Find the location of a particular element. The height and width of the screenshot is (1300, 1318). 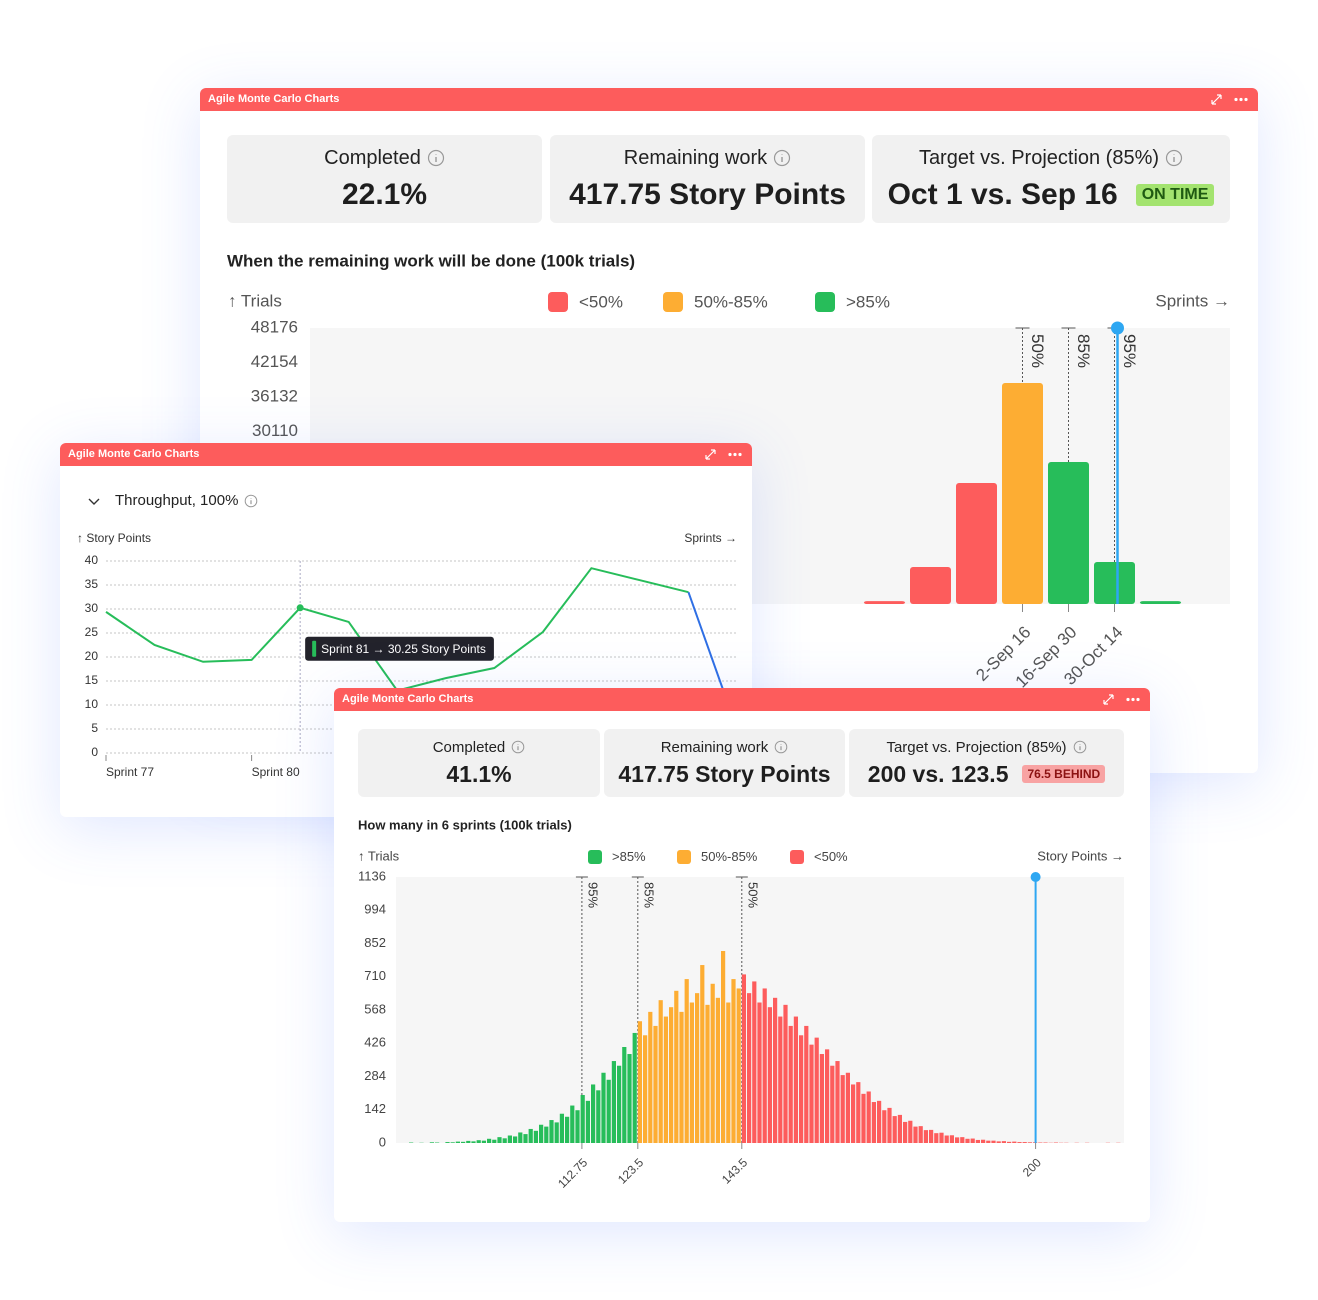

kpi-card: Remaining work 417.75 Story Points is located at coordinates (707, 179).